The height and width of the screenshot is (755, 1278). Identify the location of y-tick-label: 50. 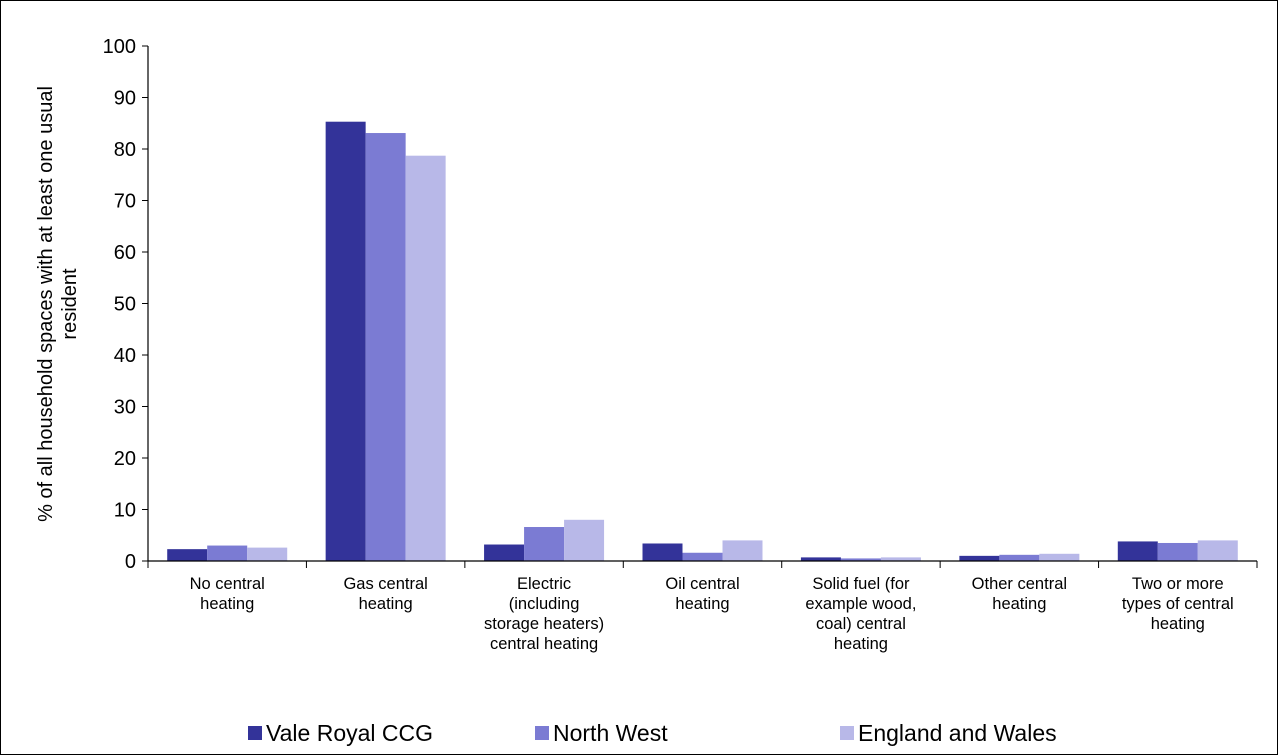
(125, 305).